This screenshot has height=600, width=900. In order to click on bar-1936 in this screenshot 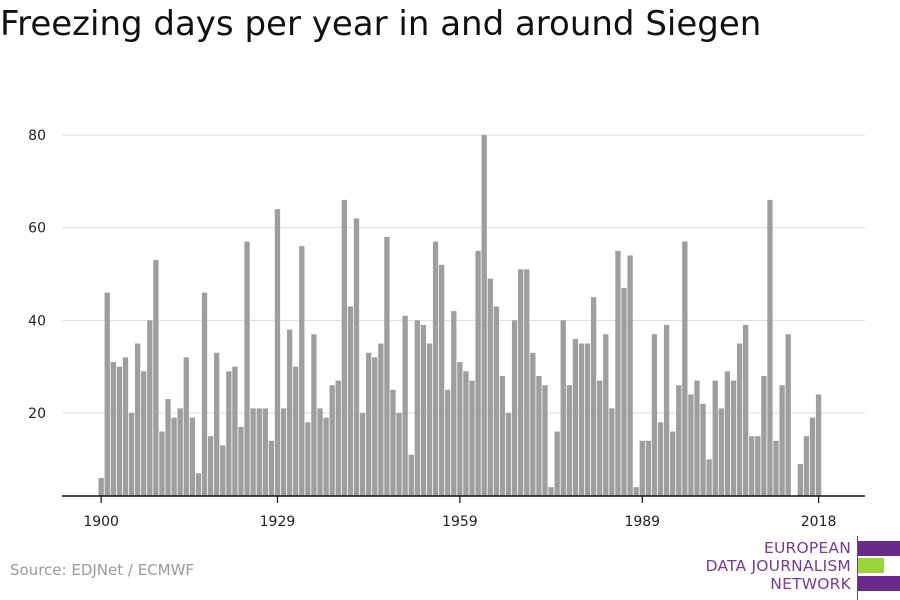, I will do `click(320, 452)`.